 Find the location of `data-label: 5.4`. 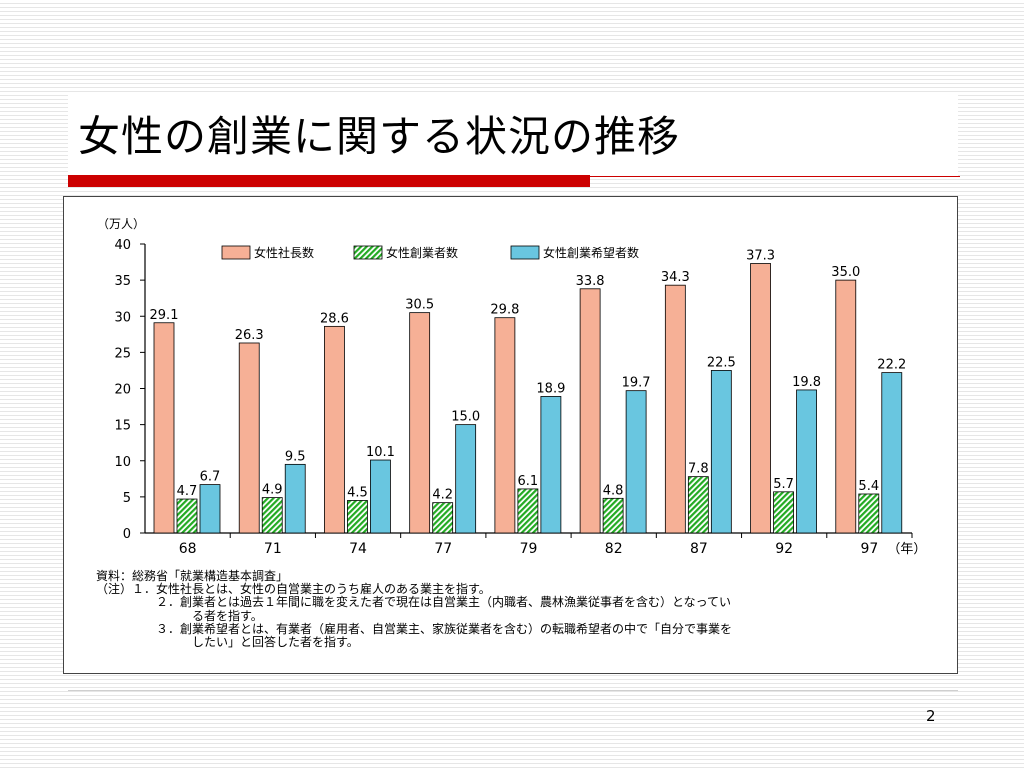

data-label: 5.4 is located at coordinates (868, 486).